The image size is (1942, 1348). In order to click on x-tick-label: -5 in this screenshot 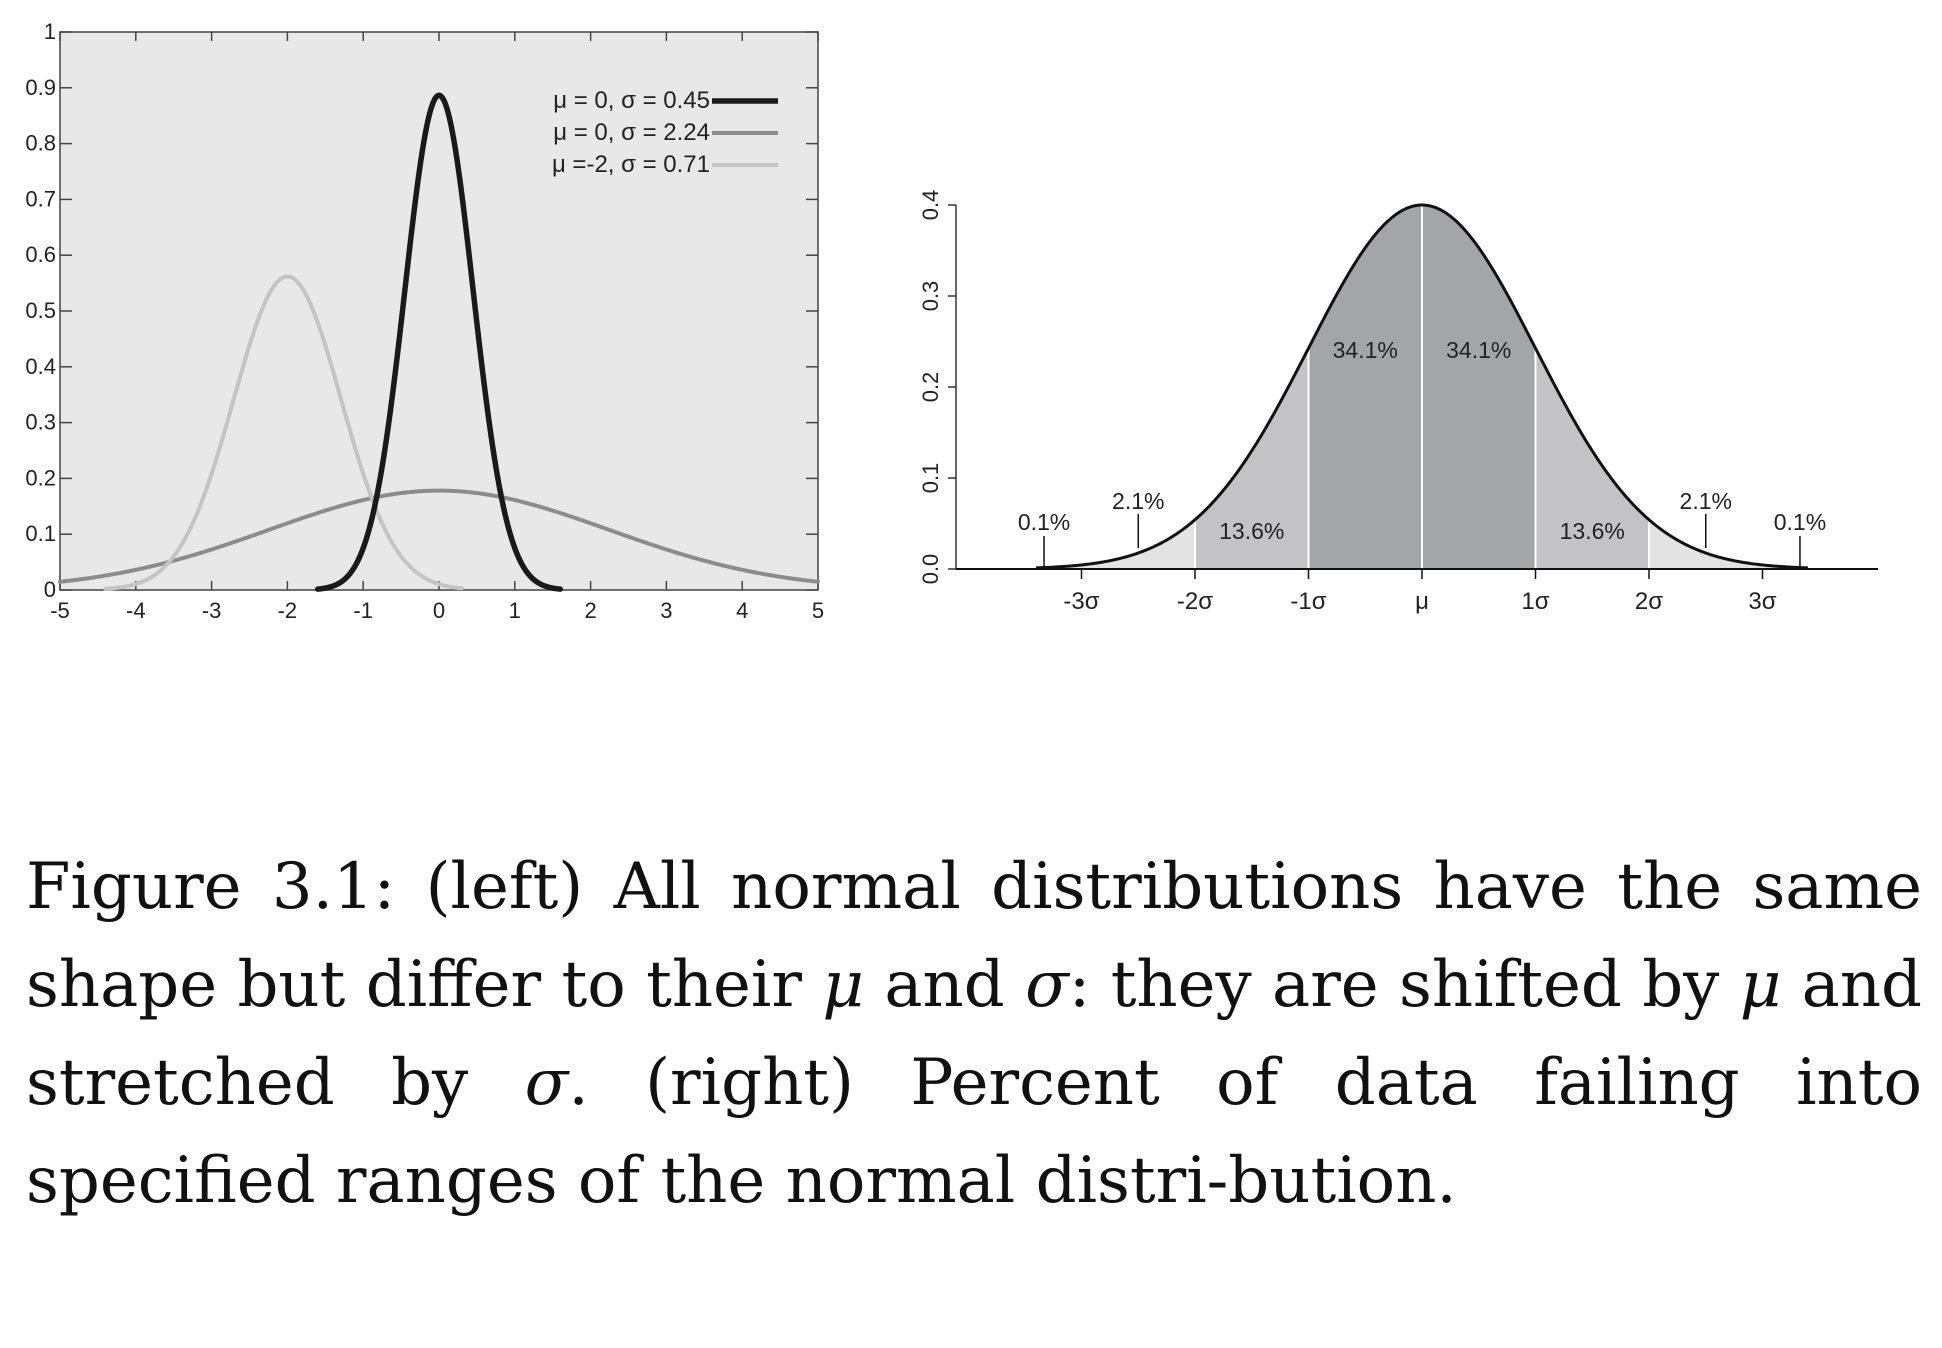, I will do `click(60, 610)`.